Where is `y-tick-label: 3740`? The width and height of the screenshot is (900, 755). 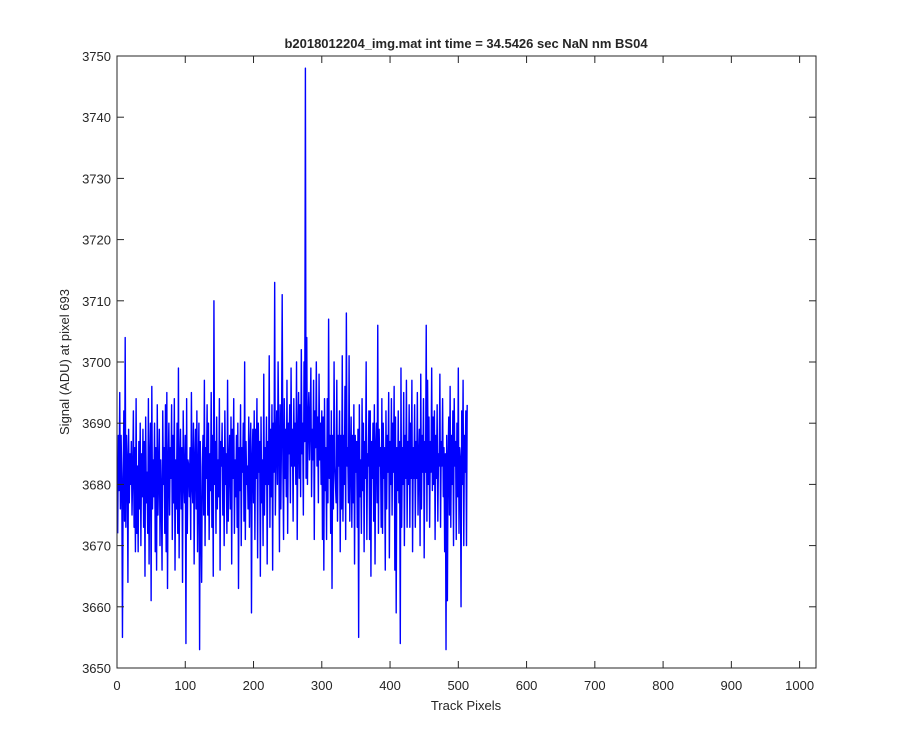
y-tick-label: 3740 is located at coordinates (96, 117).